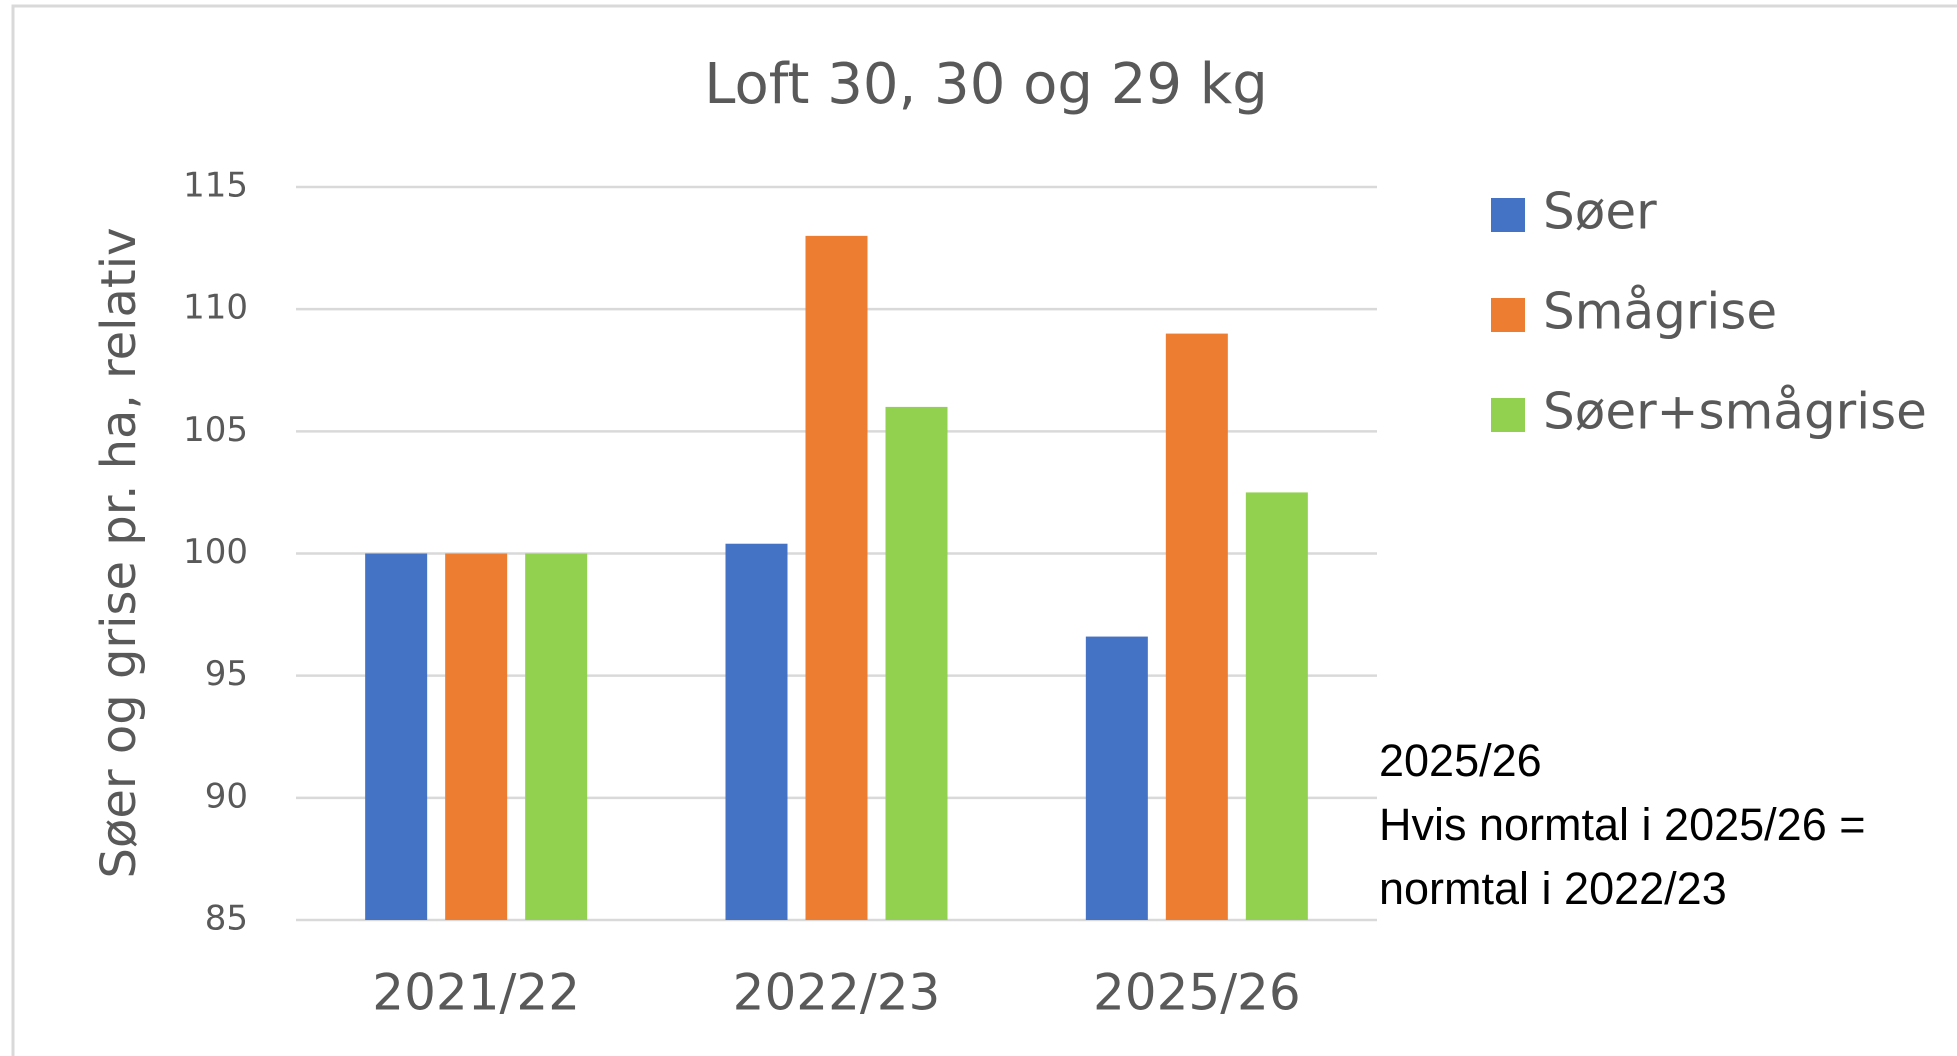  What do you see at coordinates (1622, 824) in the screenshot?
I see `annotation: Hvis normtal i 2025/26 =` at bounding box center [1622, 824].